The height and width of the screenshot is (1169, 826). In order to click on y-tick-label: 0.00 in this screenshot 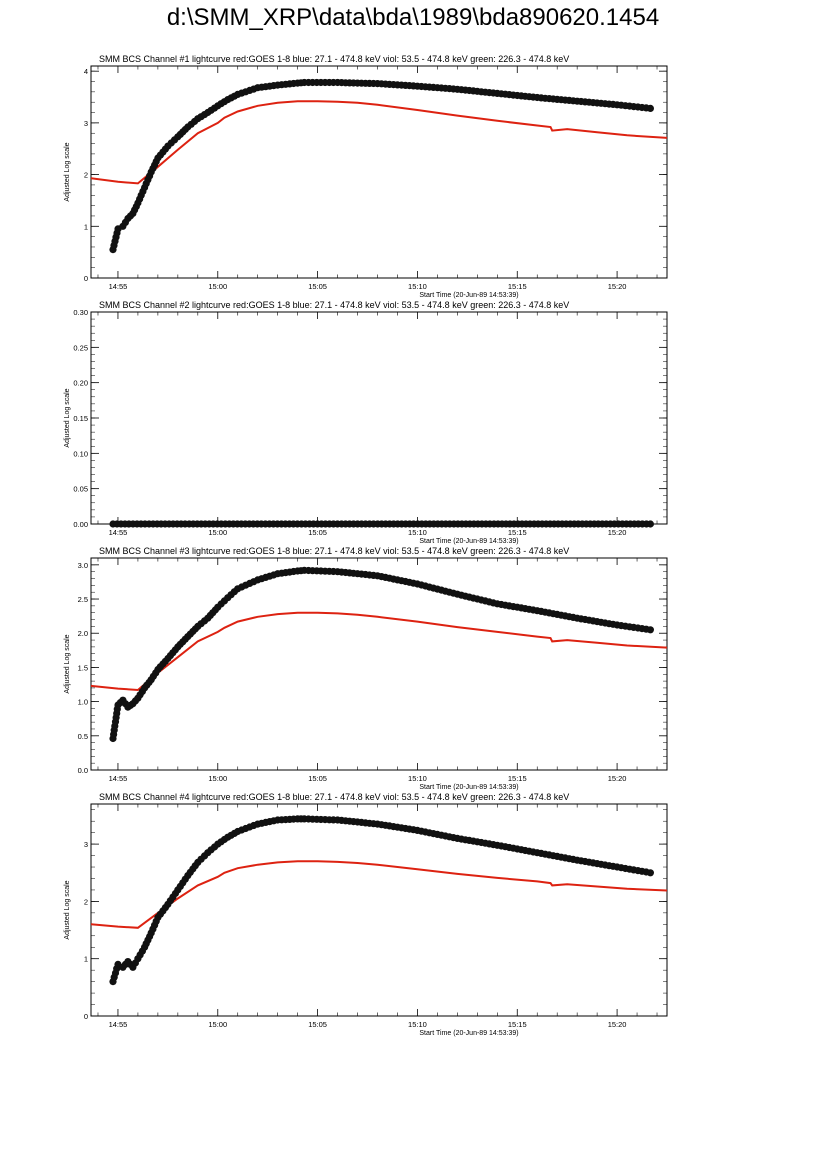, I will do `click(80, 524)`.